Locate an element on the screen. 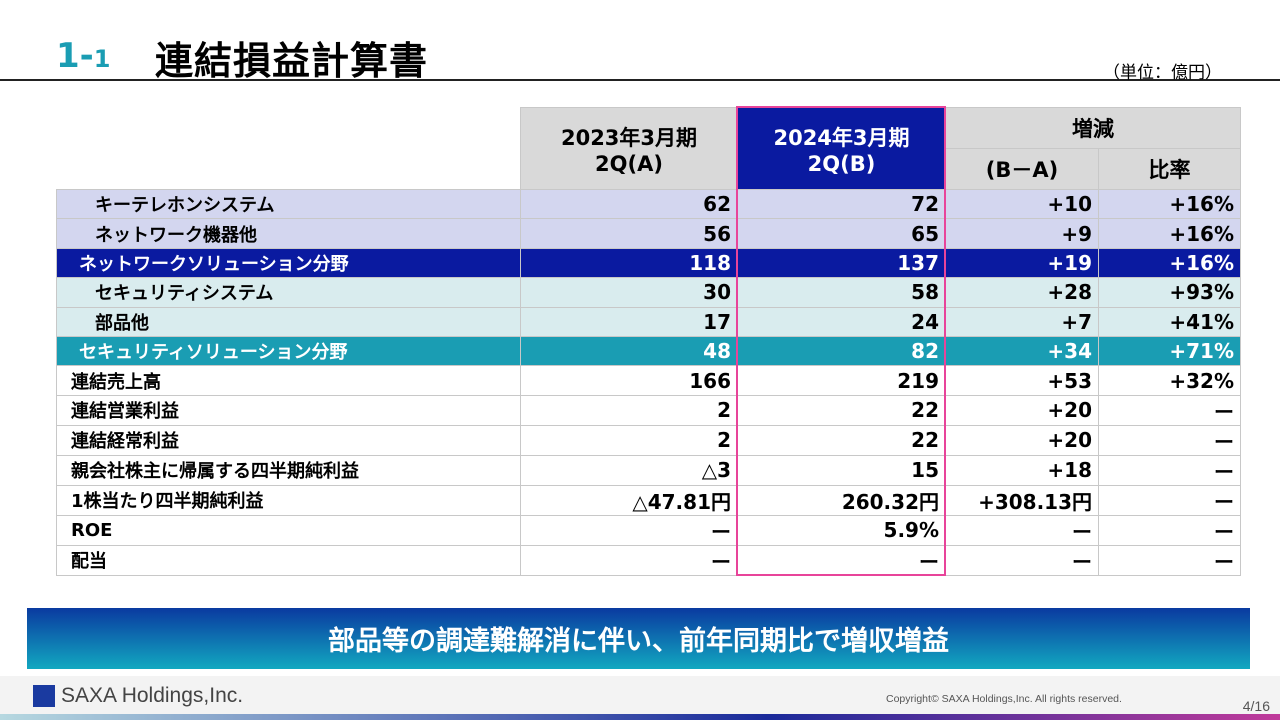 This screenshot has width=1280, height=720. page-title: 連結損益計算書 is located at coordinates (292, 61).